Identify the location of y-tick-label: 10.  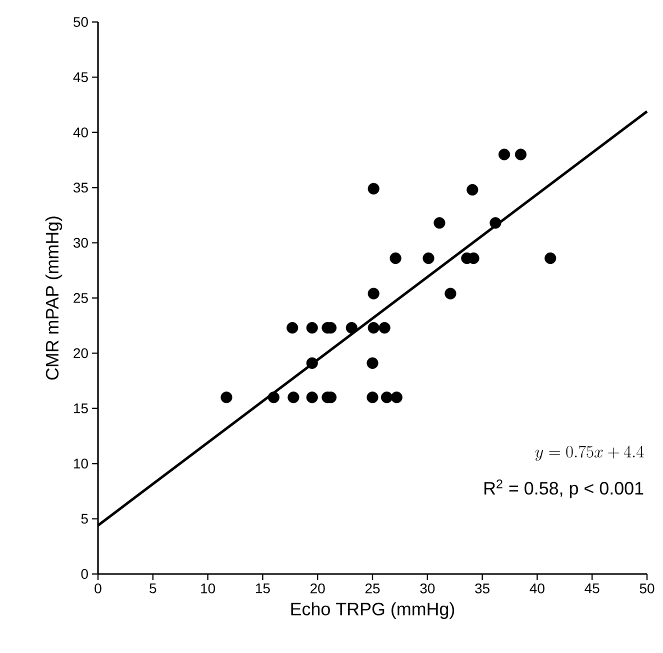
(81, 463).